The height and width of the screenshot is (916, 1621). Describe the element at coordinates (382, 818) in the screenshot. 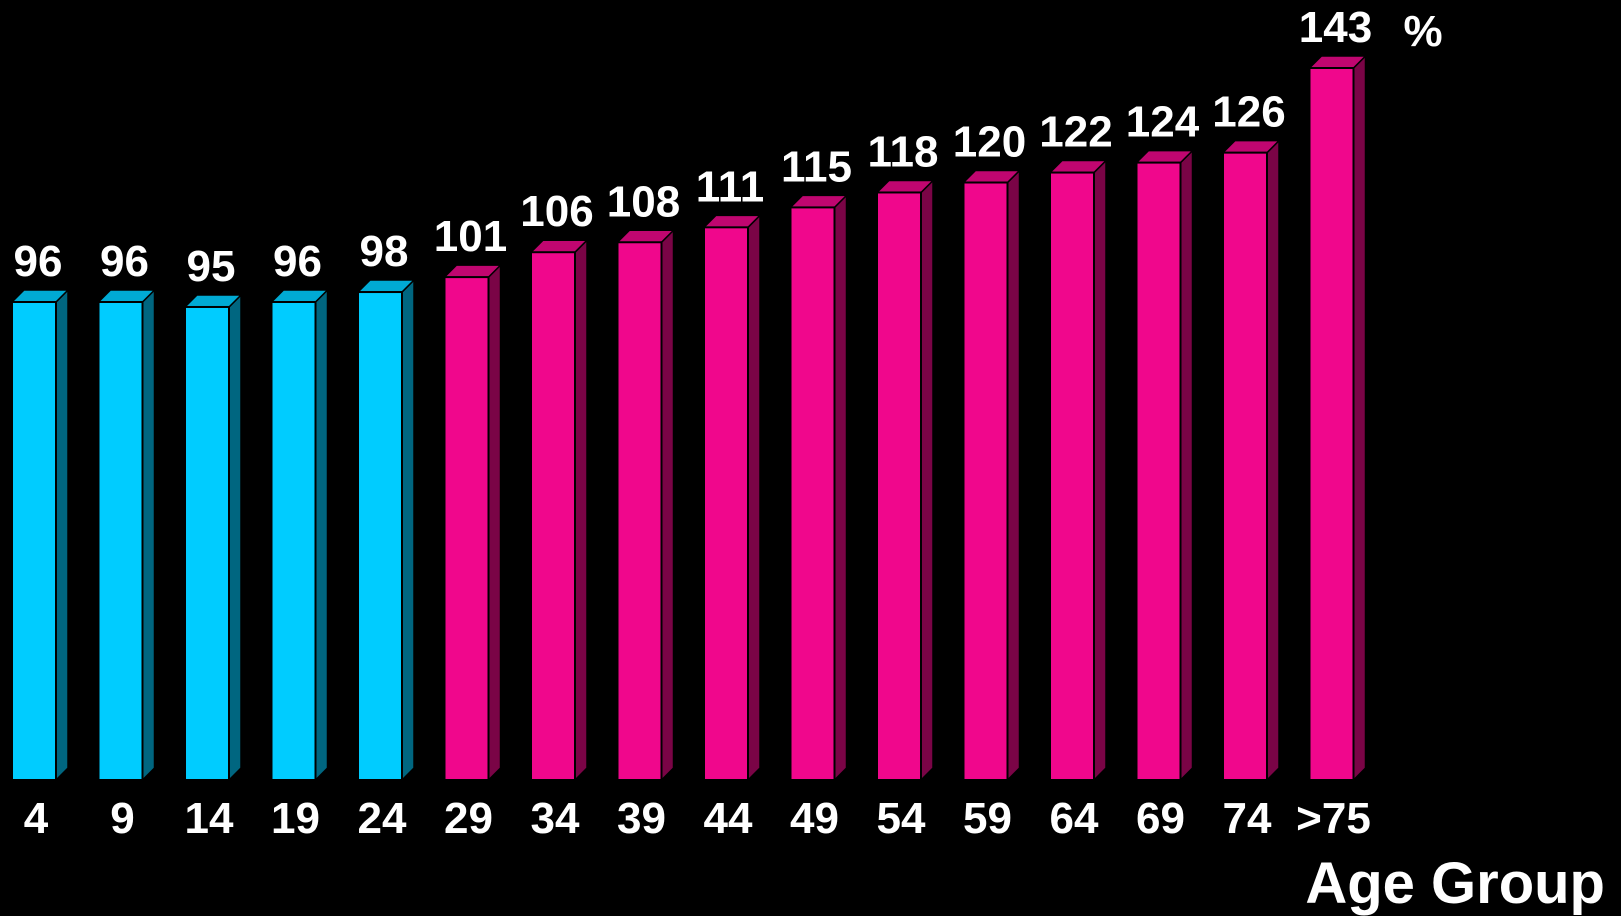

I see `category-label: 24` at that location.